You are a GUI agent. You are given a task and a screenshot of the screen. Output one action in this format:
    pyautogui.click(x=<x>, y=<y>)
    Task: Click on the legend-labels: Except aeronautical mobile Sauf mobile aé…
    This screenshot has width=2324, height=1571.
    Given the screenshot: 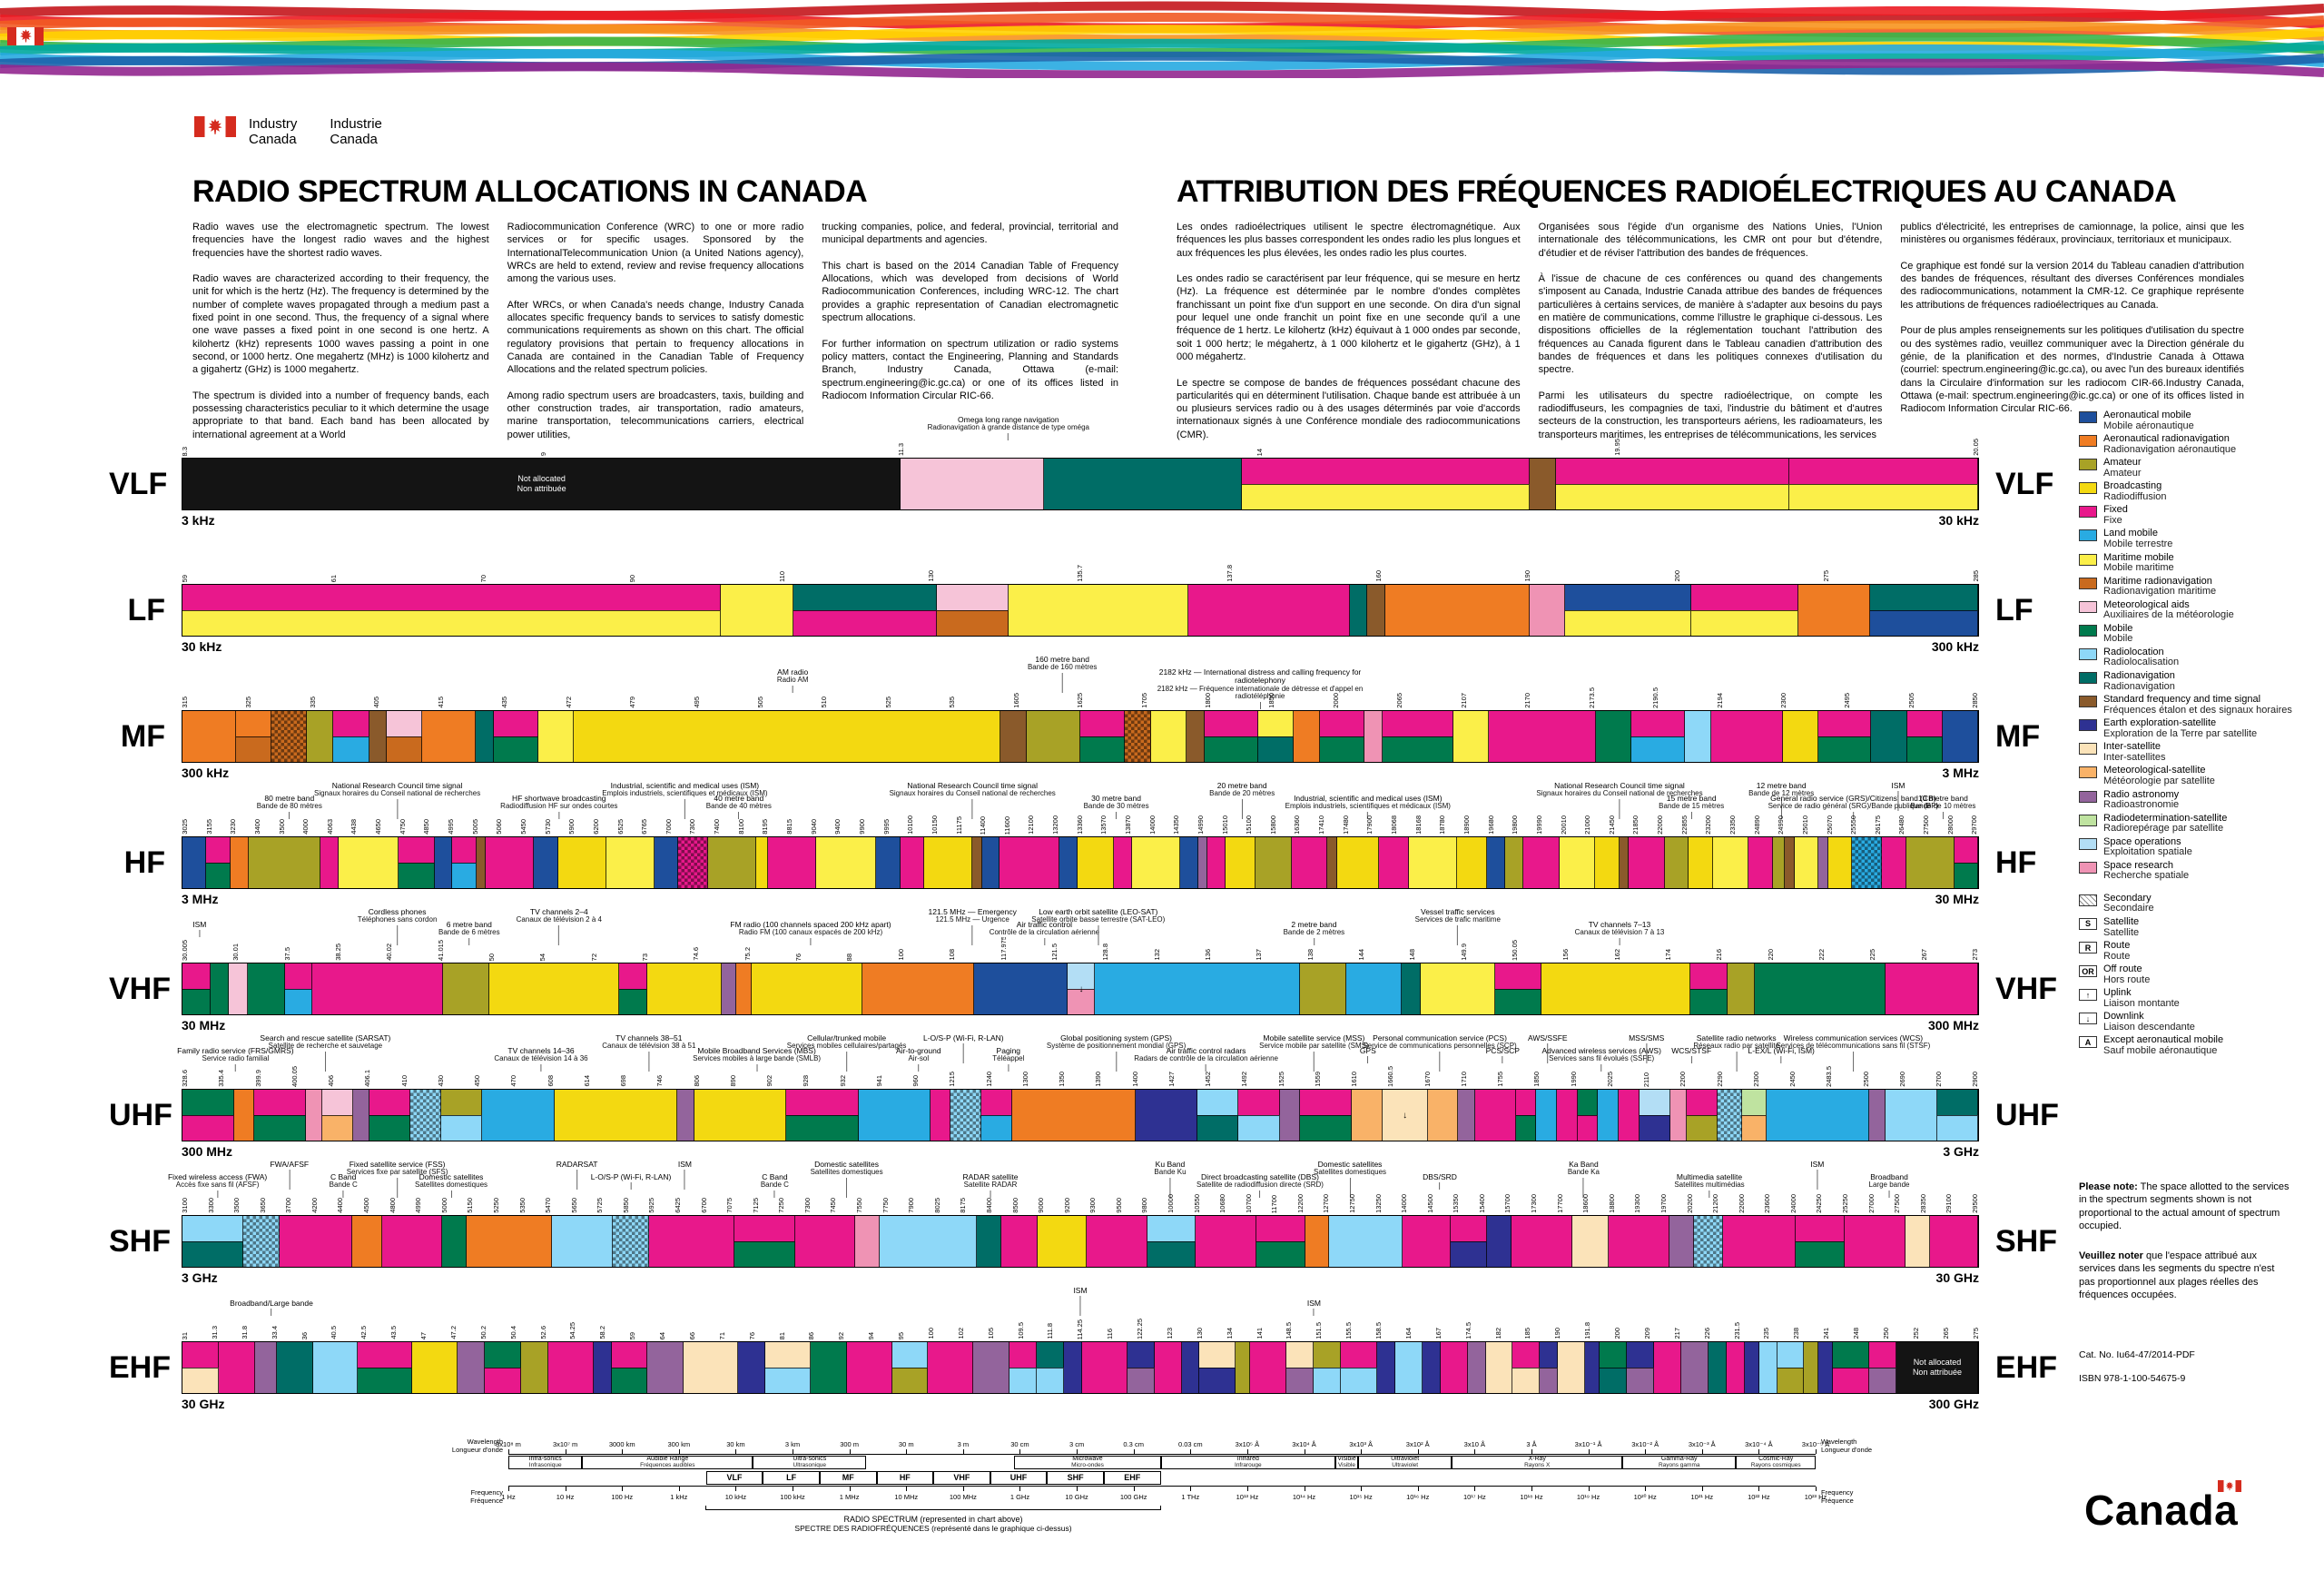 What is the action you would take?
    pyautogui.click(x=2163, y=1045)
    